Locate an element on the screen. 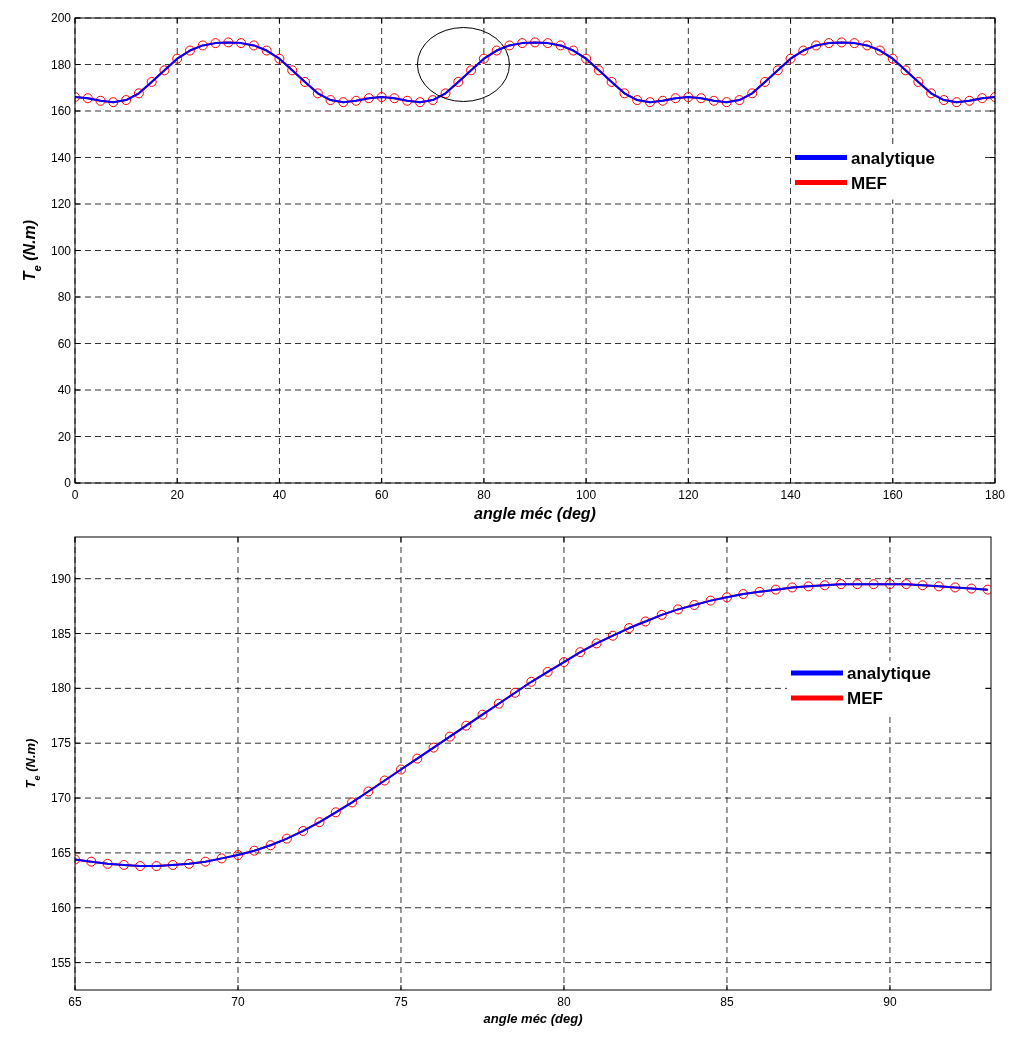 Image resolution: width=1011 pixels, height=1045 pixels. x-tick-label: 100 is located at coordinates (586, 495).